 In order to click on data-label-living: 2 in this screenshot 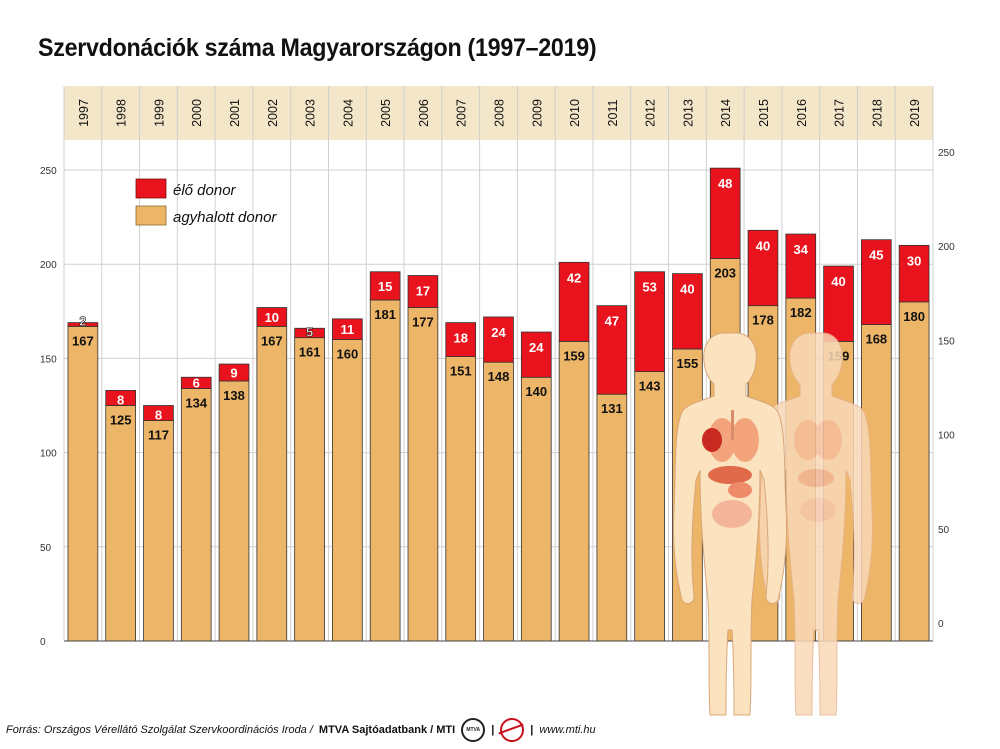, I will do `click(82, 320)`.